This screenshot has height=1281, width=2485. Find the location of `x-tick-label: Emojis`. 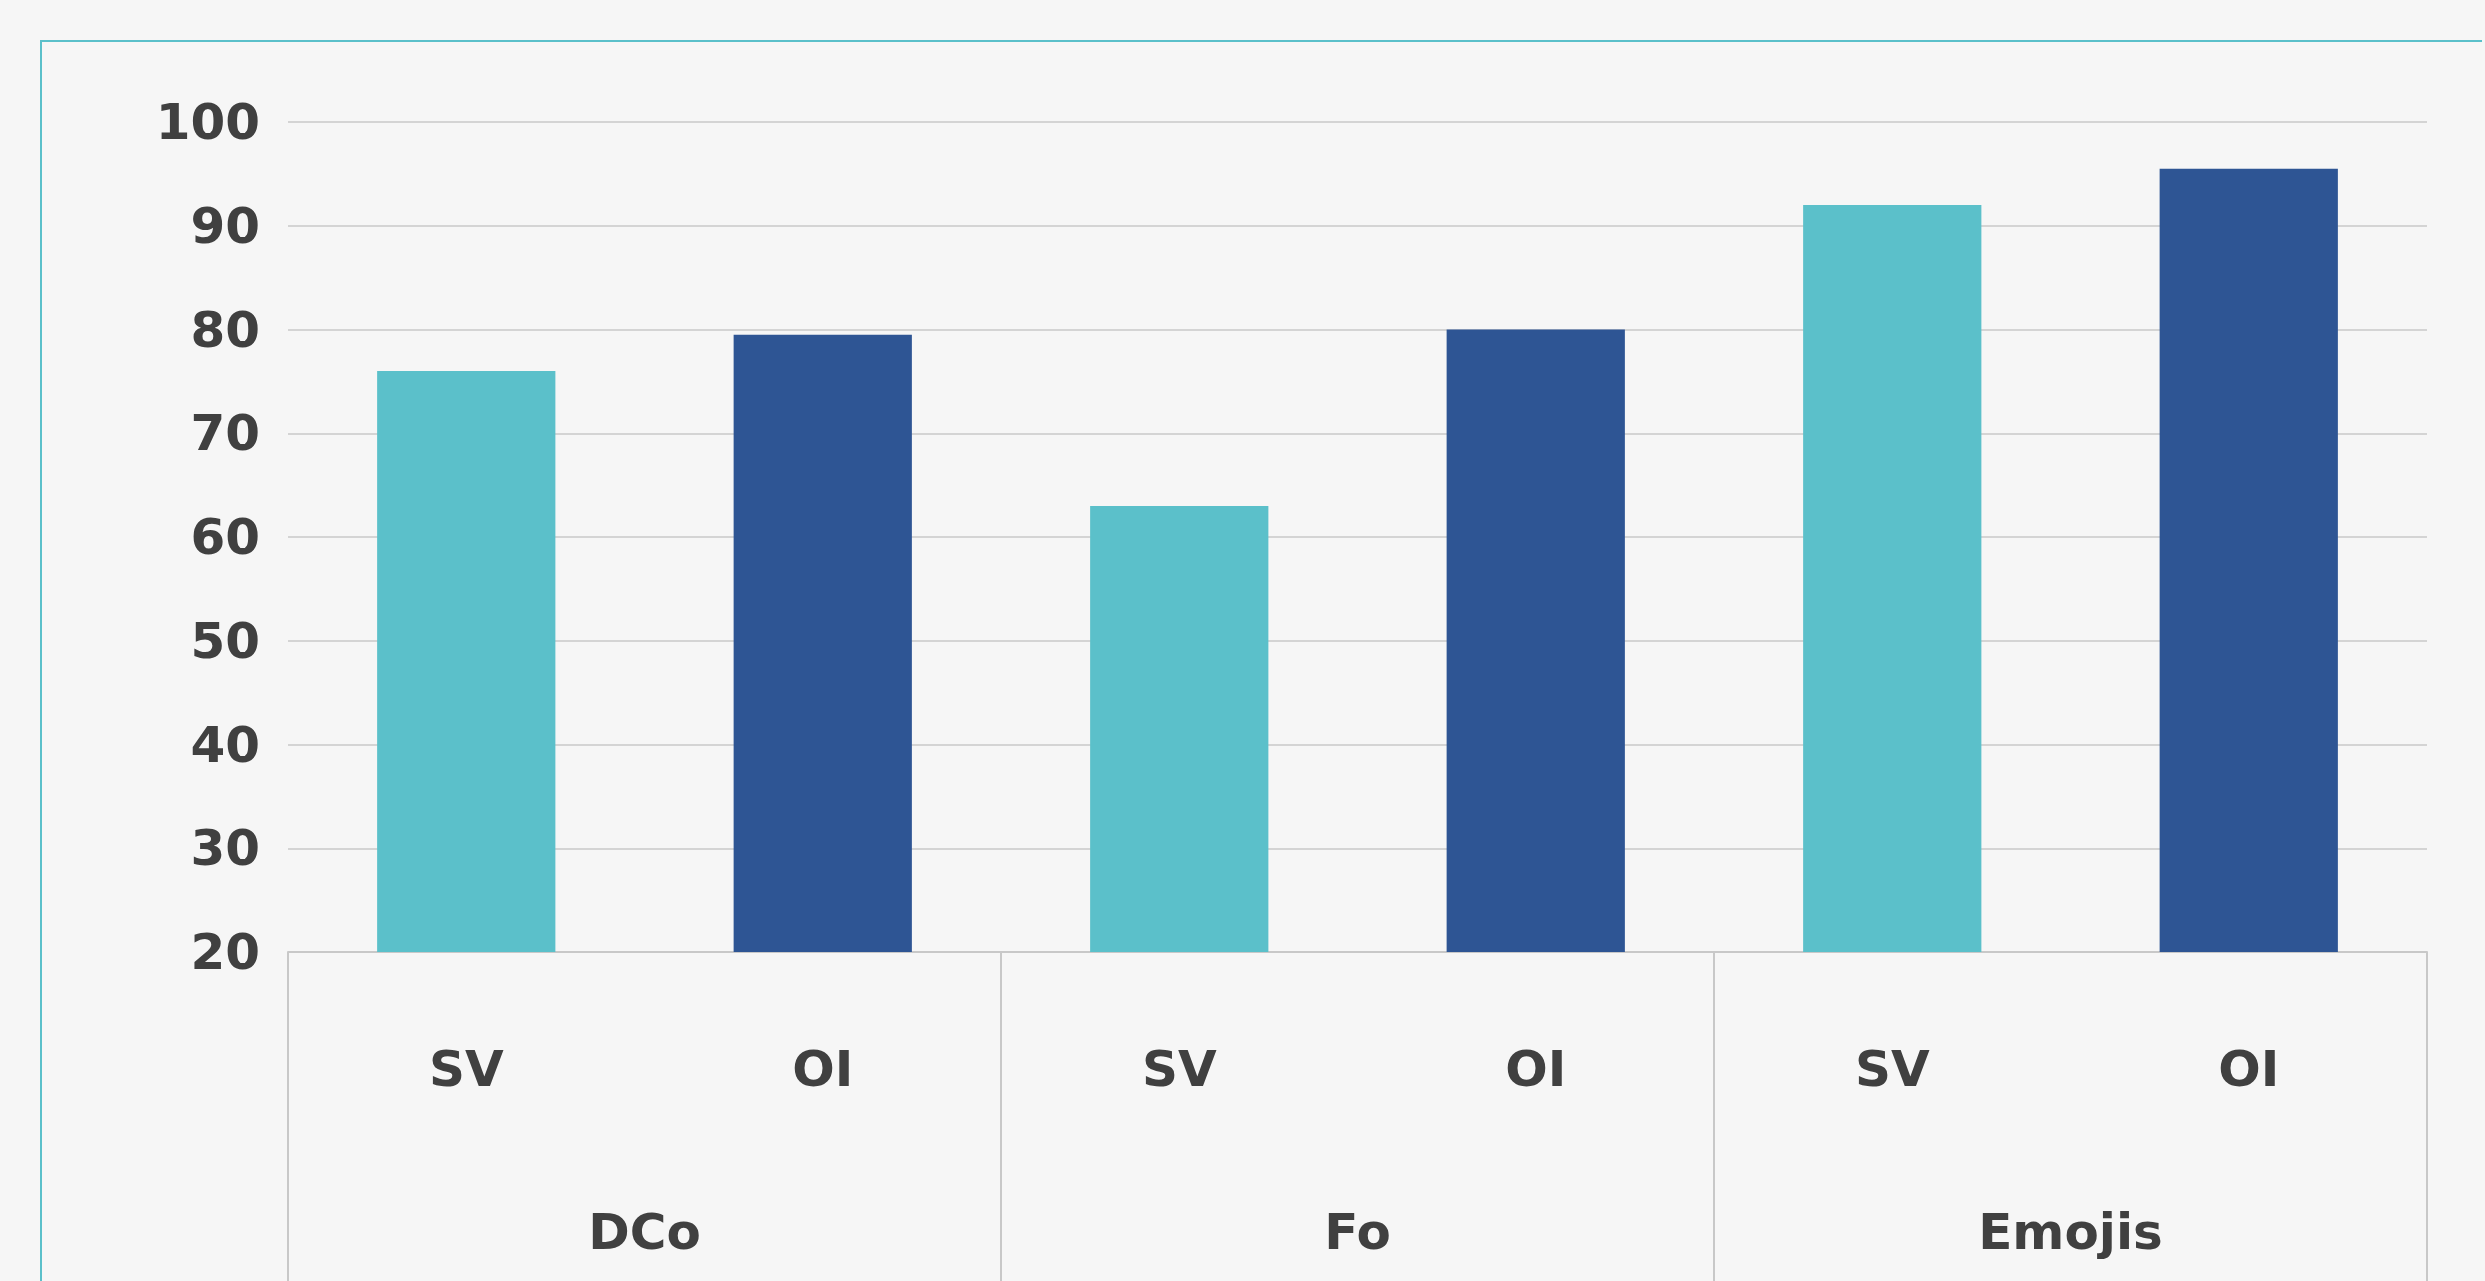

x-tick-label: Emojis is located at coordinates (2070, 1232).